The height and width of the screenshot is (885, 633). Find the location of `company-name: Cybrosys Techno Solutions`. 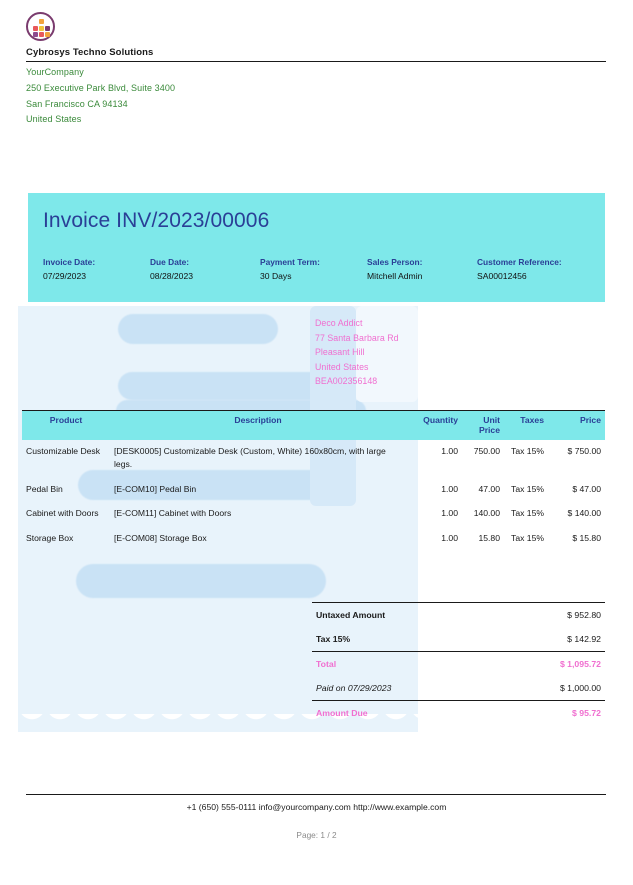

company-name: Cybrosys Techno Solutions is located at coordinates (90, 52).